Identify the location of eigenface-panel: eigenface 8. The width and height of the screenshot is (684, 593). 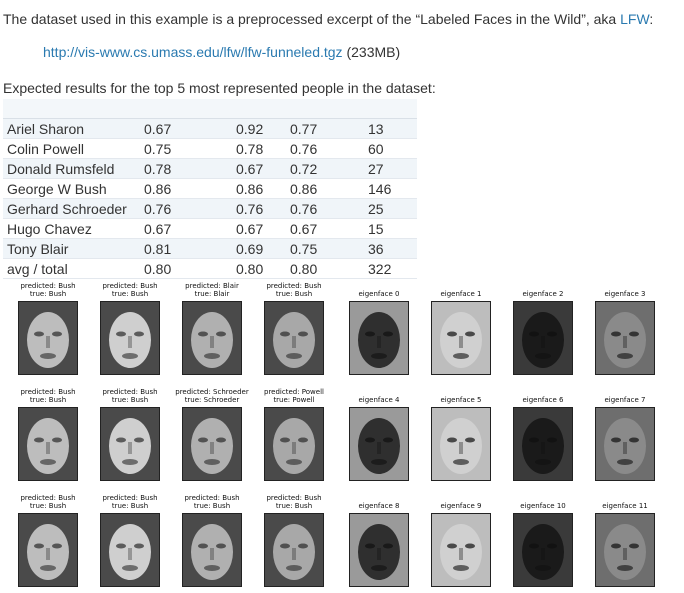
(379, 540).